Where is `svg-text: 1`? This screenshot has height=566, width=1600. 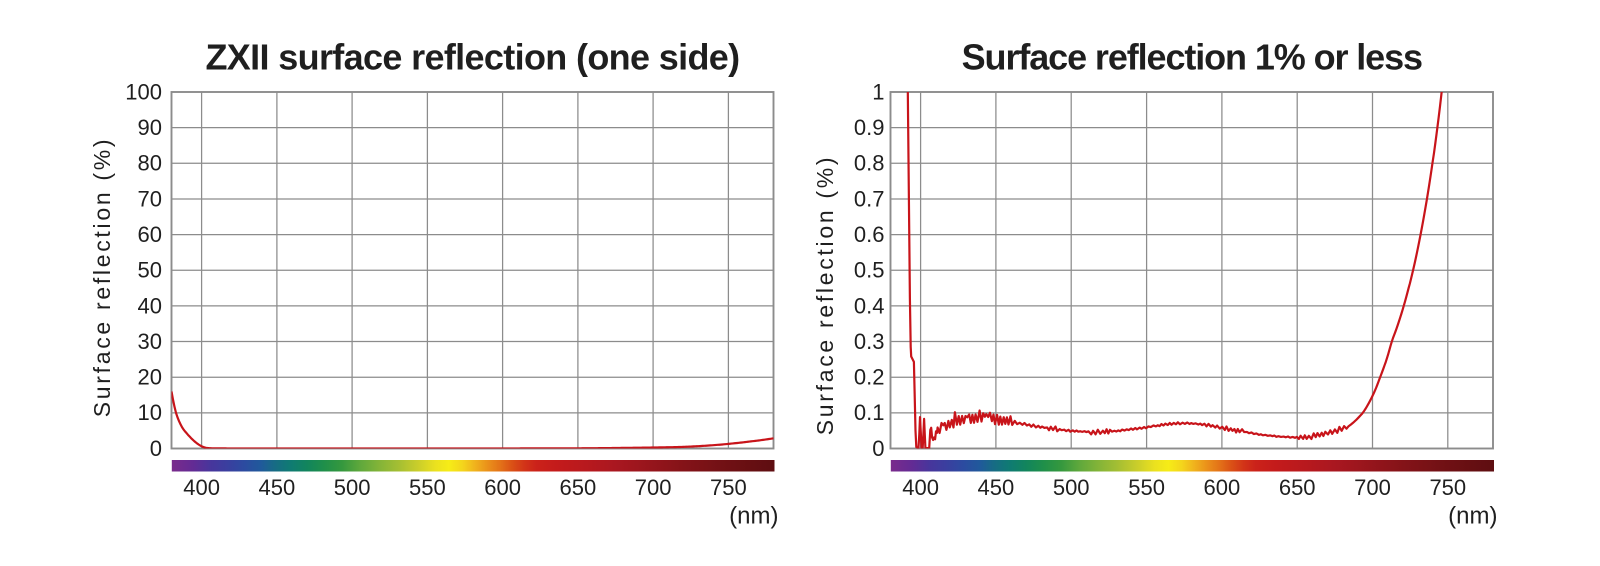
svg-text: 1 is located at coordinates (878, 91).